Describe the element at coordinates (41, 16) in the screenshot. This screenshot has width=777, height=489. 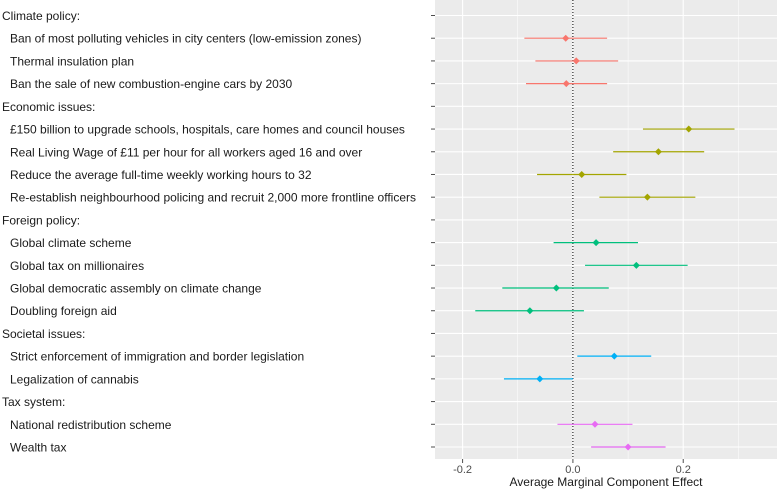
I see `group-header-label: Climate policy:` at that location.